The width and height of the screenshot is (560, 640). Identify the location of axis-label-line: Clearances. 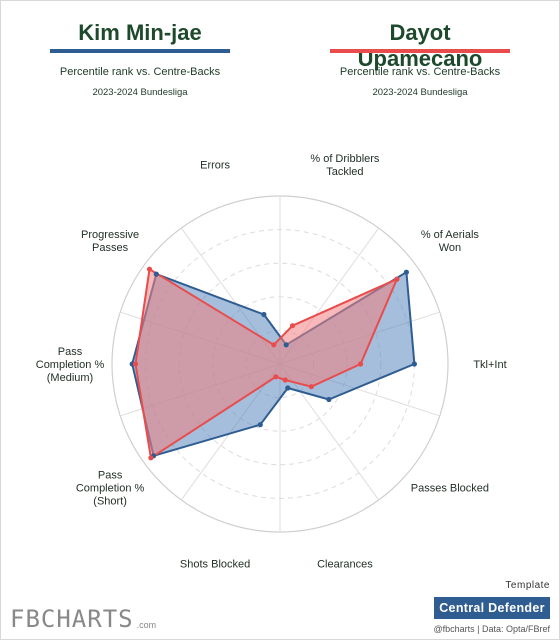
(345, 565).